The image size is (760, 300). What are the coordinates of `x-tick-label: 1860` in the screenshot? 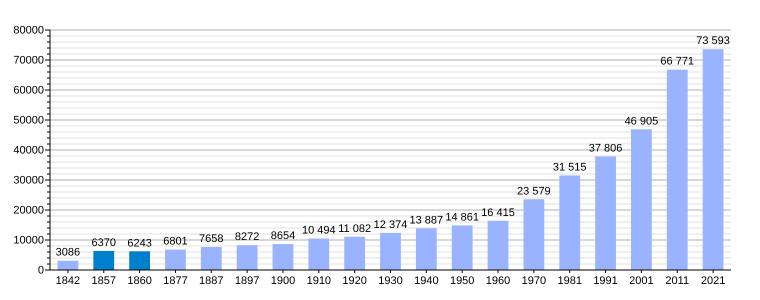 It's located at (139, 280).